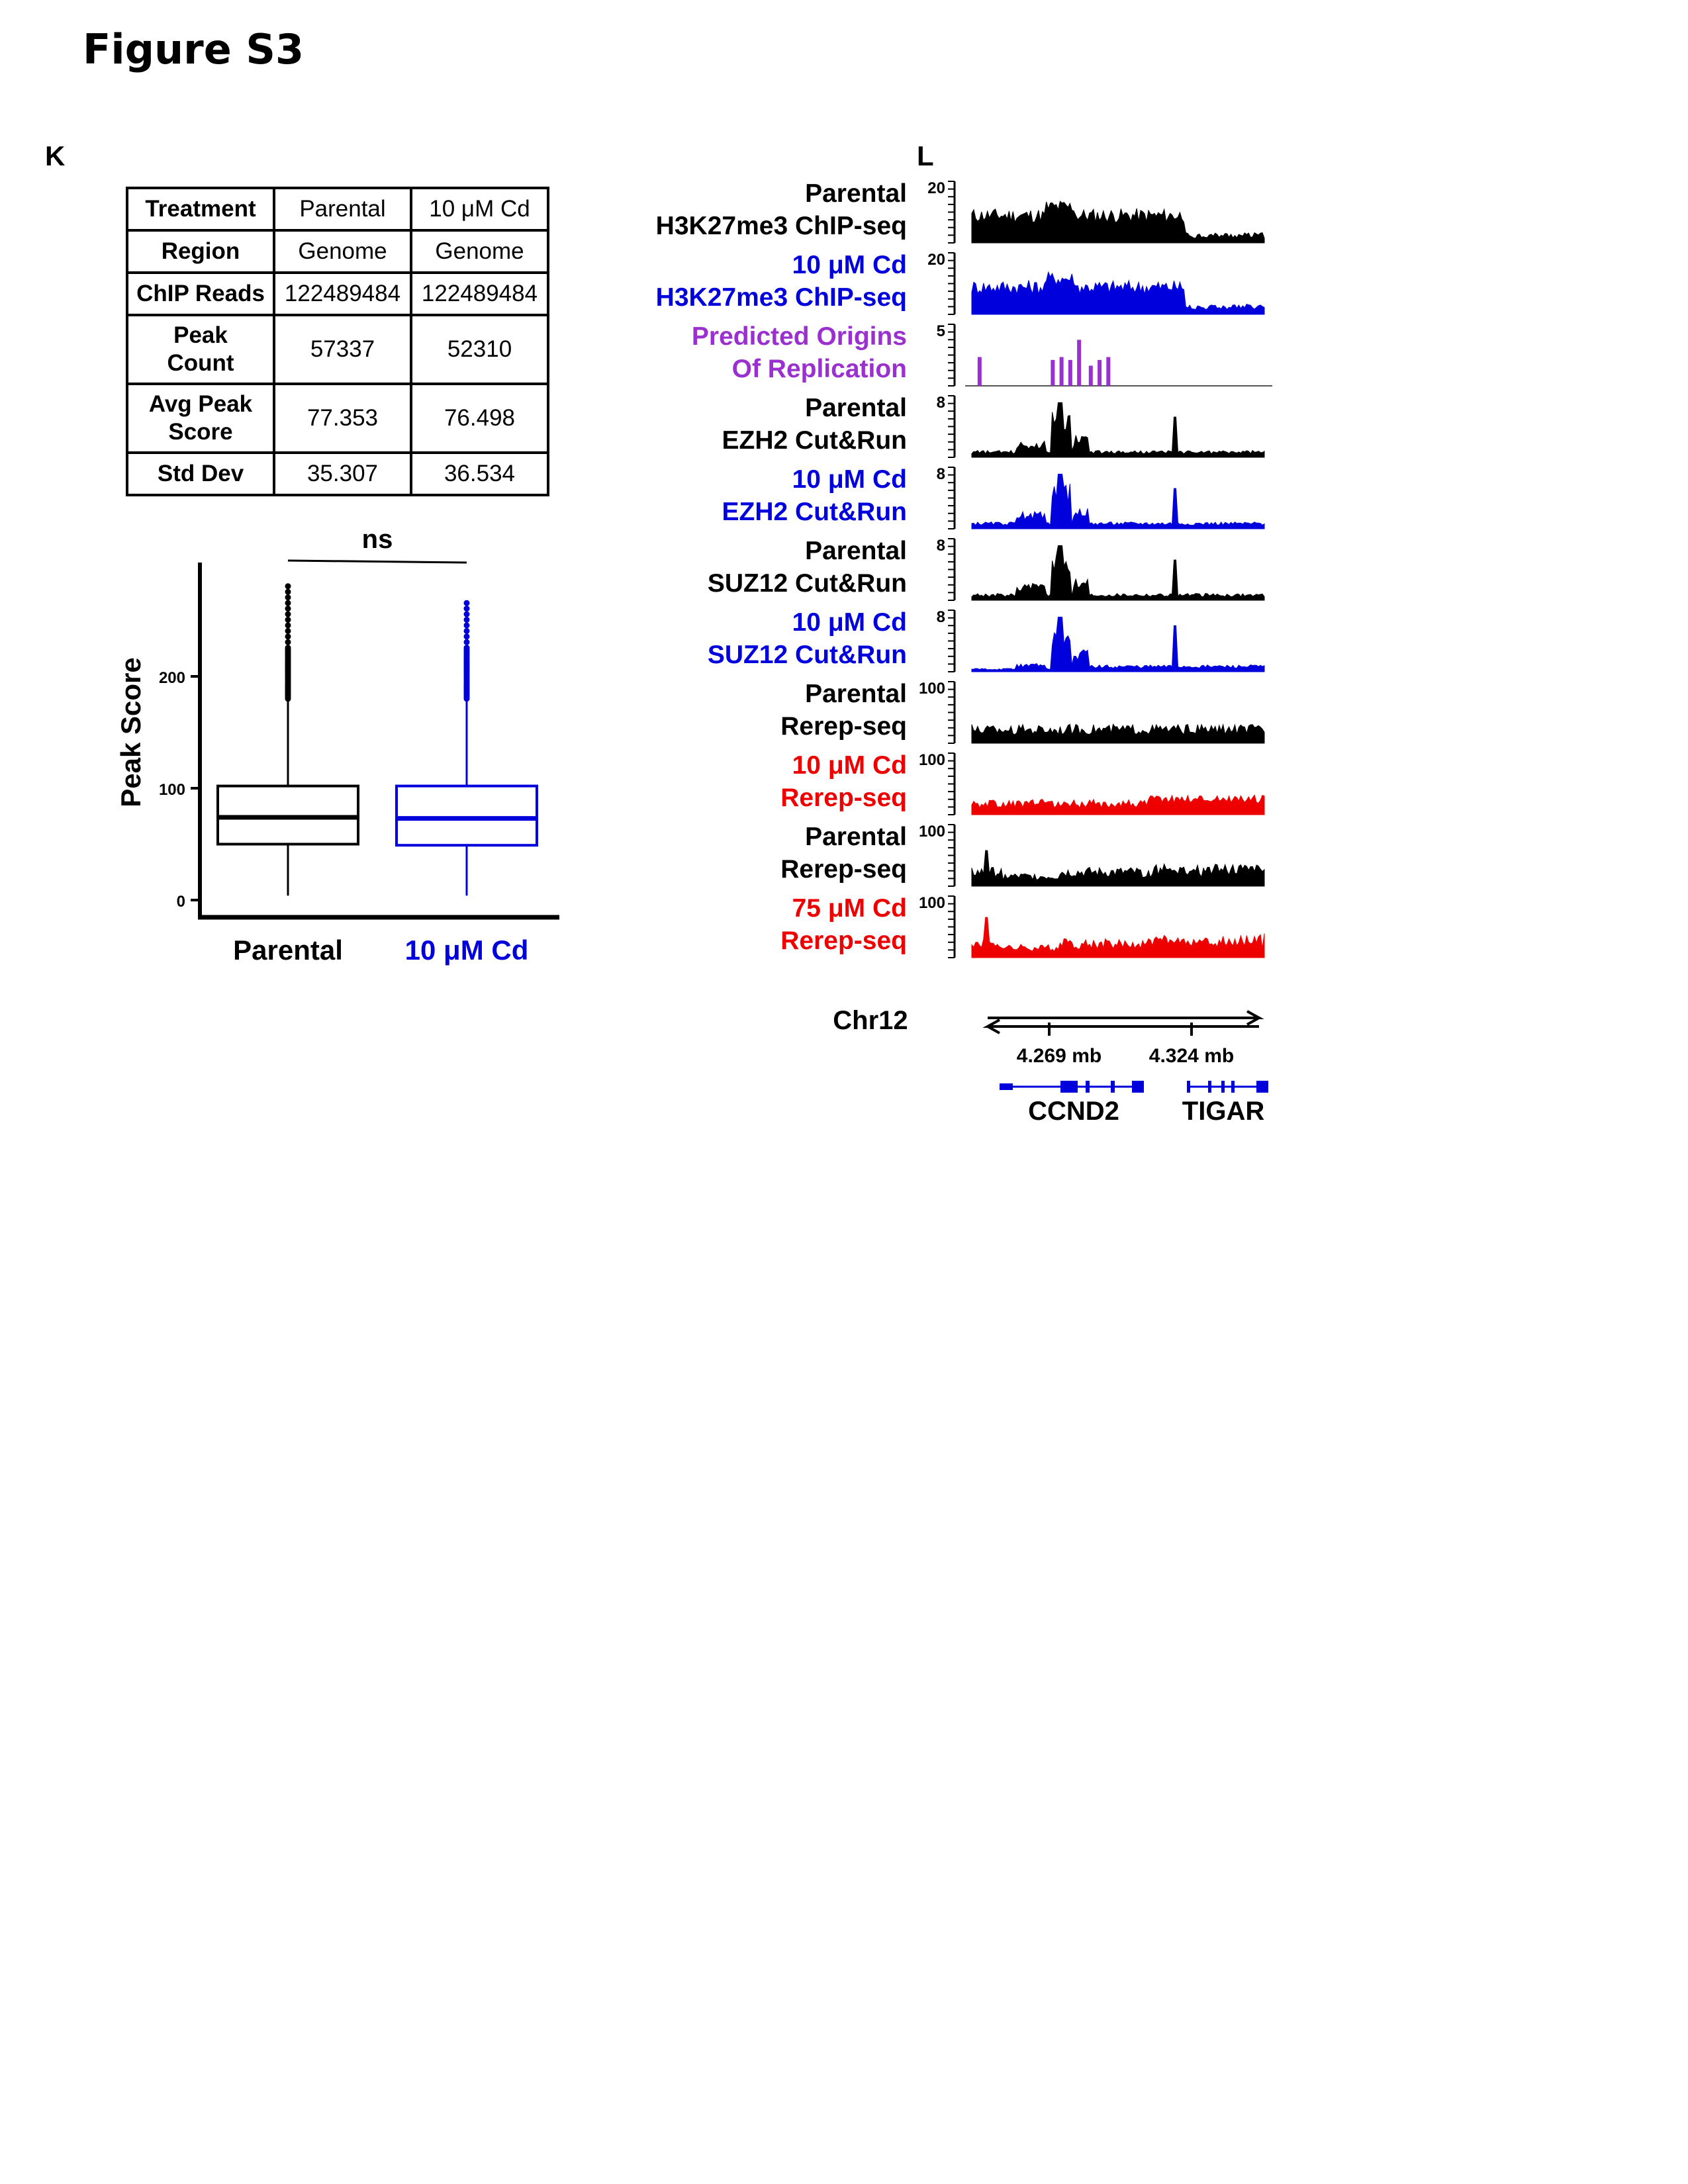  Describe the element at coordinates (200, 349) in the screenshot. I see `table-row-label: Peak Count` at that location.